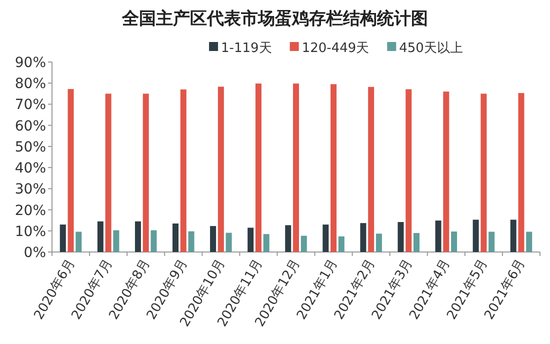 The width and height of the screenshot is (550, 344). I want to click on y-tick-label: 70%, so click(30, 105).